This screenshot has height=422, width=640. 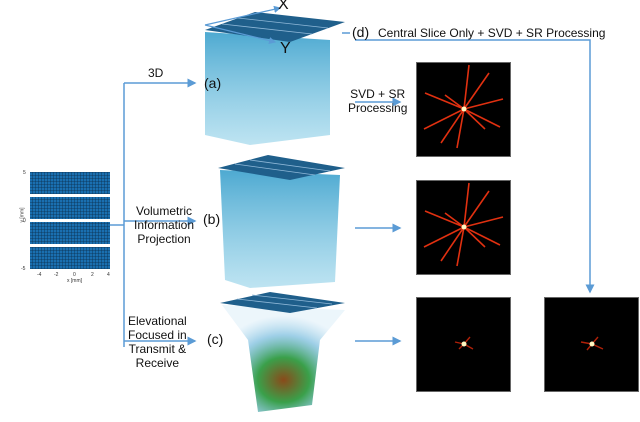 What do you see at coordinates (108, 275) in the screenshot?
I see `xtick: 4` at bounding box center [108, 275].